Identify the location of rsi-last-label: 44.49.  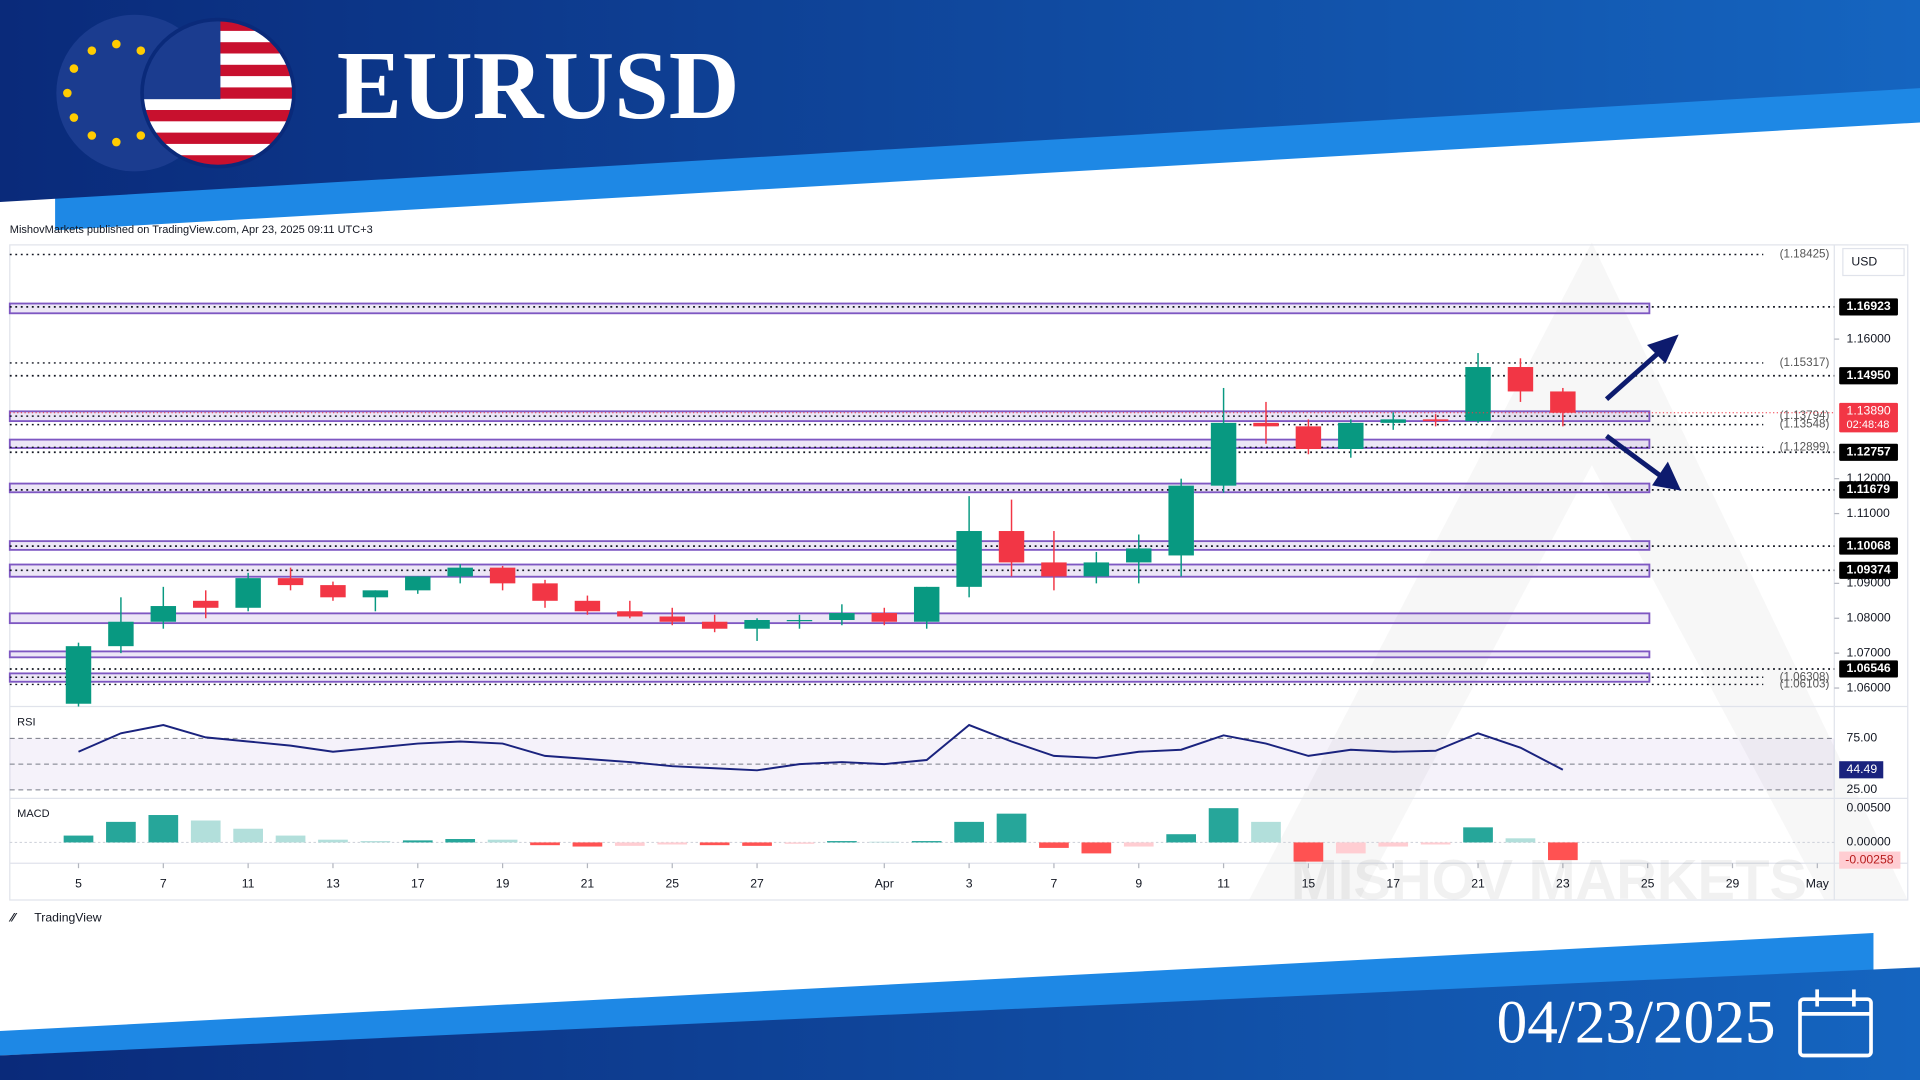
(1862, 769).